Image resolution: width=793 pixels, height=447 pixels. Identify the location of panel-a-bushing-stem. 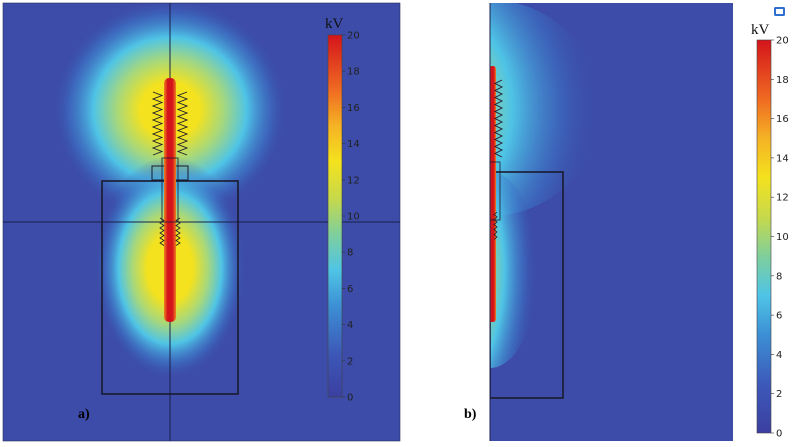
(170, 190).